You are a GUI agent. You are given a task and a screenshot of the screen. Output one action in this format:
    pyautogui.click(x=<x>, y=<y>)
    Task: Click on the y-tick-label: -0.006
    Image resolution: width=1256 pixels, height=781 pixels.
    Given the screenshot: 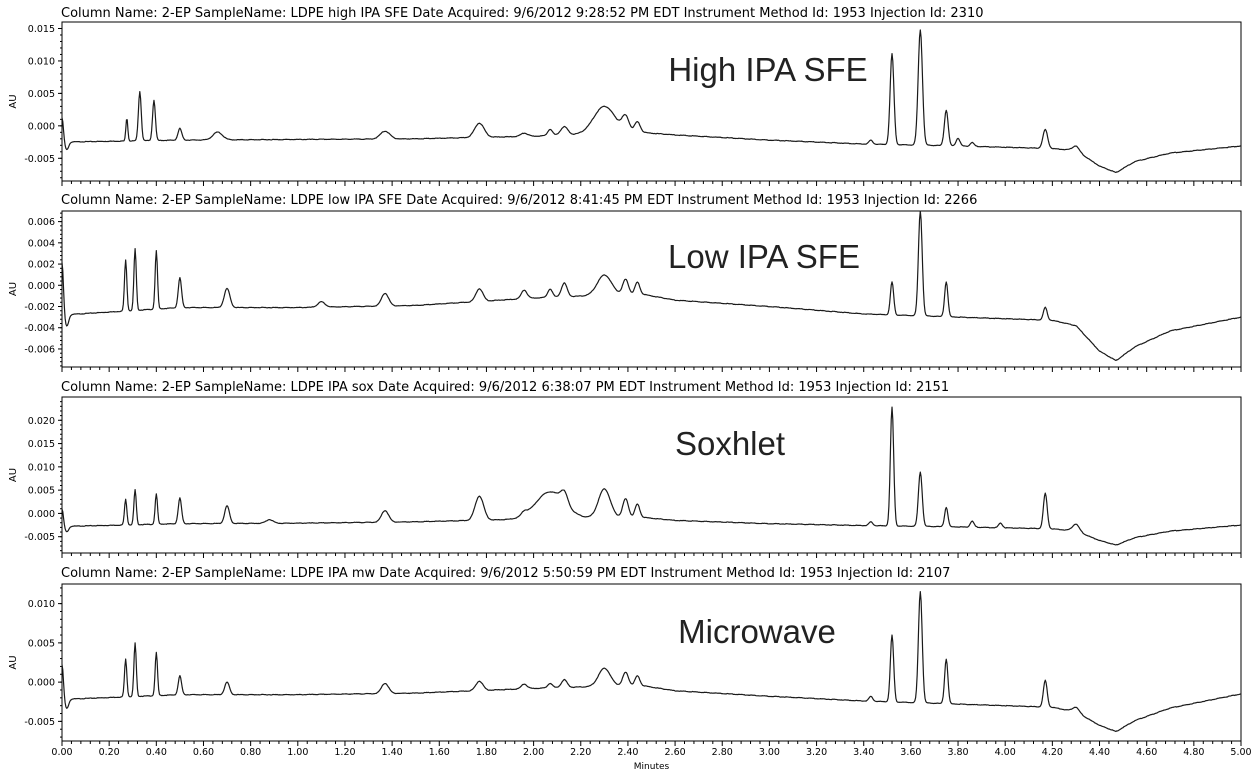 What is the action you would take?
    pyautogui.click(x=39, y=349)
    